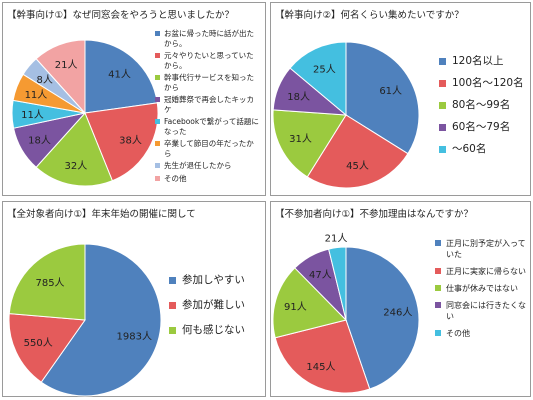 The width and height of the screenshot is (533, 400). Describe the element at coordinates (121, 15) in the screenshot. I see `chart-title: 【幹事向け①】なぜ同窓会をやろうと思いましたか？` at that location.